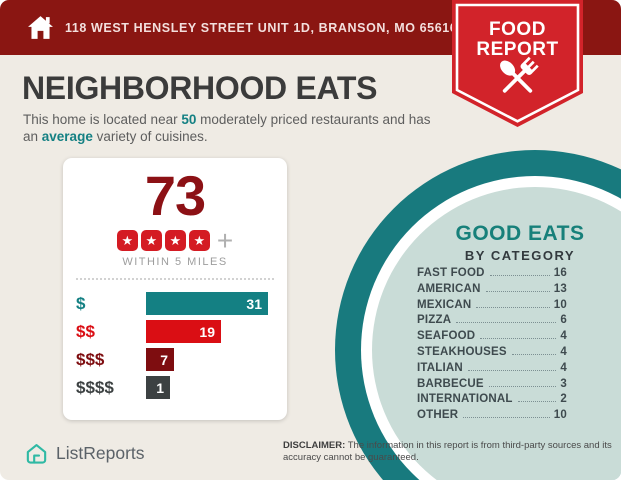  I want to click on bar: 19, so click(183, 331).